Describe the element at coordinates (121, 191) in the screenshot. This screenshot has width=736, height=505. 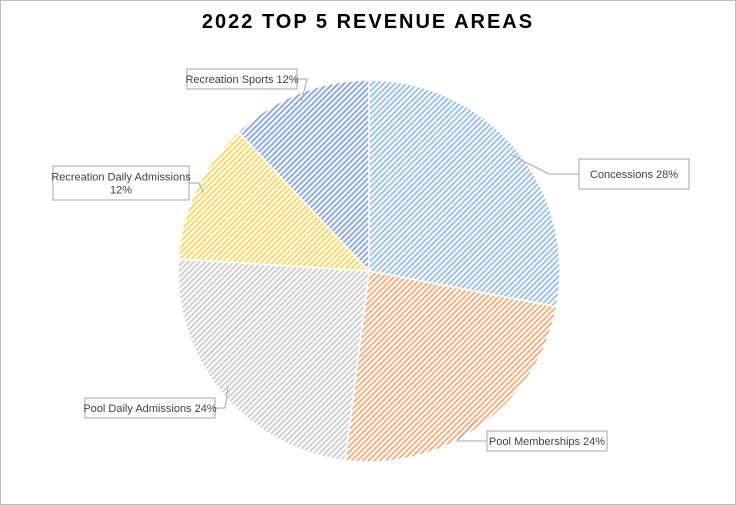
I see `data-label: 12%` at that location.